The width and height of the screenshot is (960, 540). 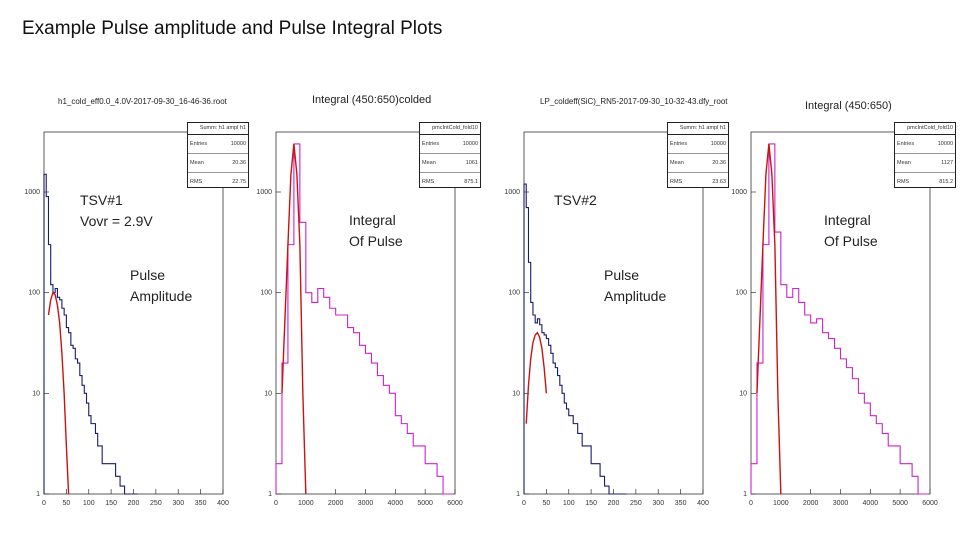 I want to click on annotation-tsv: TSV#1 Vovr = 2.9V, so click(x=116, y=211).